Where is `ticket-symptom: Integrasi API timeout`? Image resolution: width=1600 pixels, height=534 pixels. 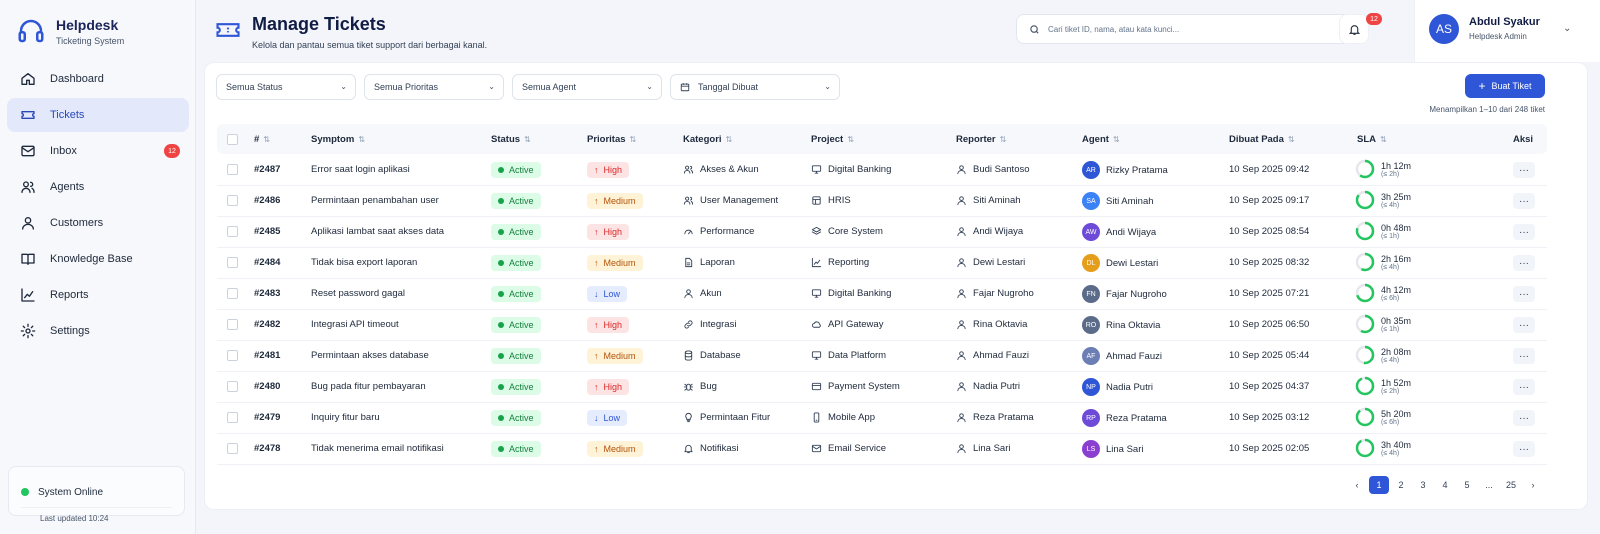 ticket-symptom: Integrasi API timeout is located at coordinates (355, 324).